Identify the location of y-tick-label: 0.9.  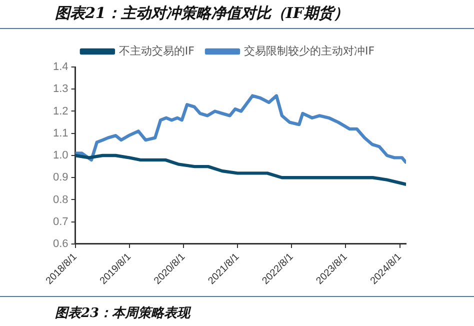
(60, 178).